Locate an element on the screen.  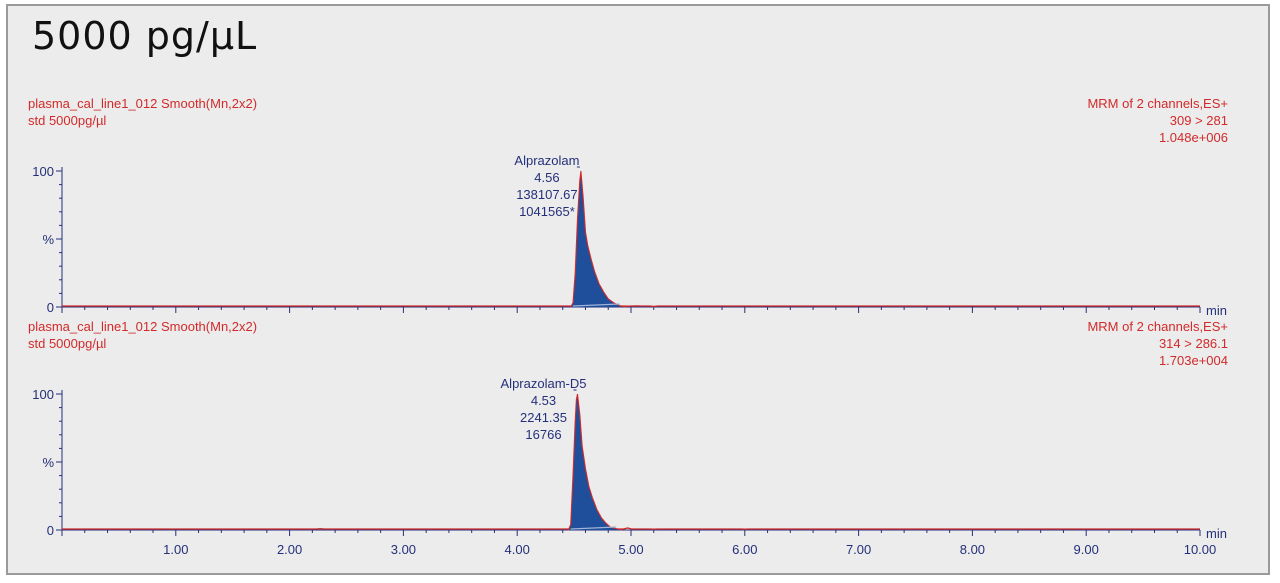
panel-1-x-unit: min is located at coordinates (1216, 310).